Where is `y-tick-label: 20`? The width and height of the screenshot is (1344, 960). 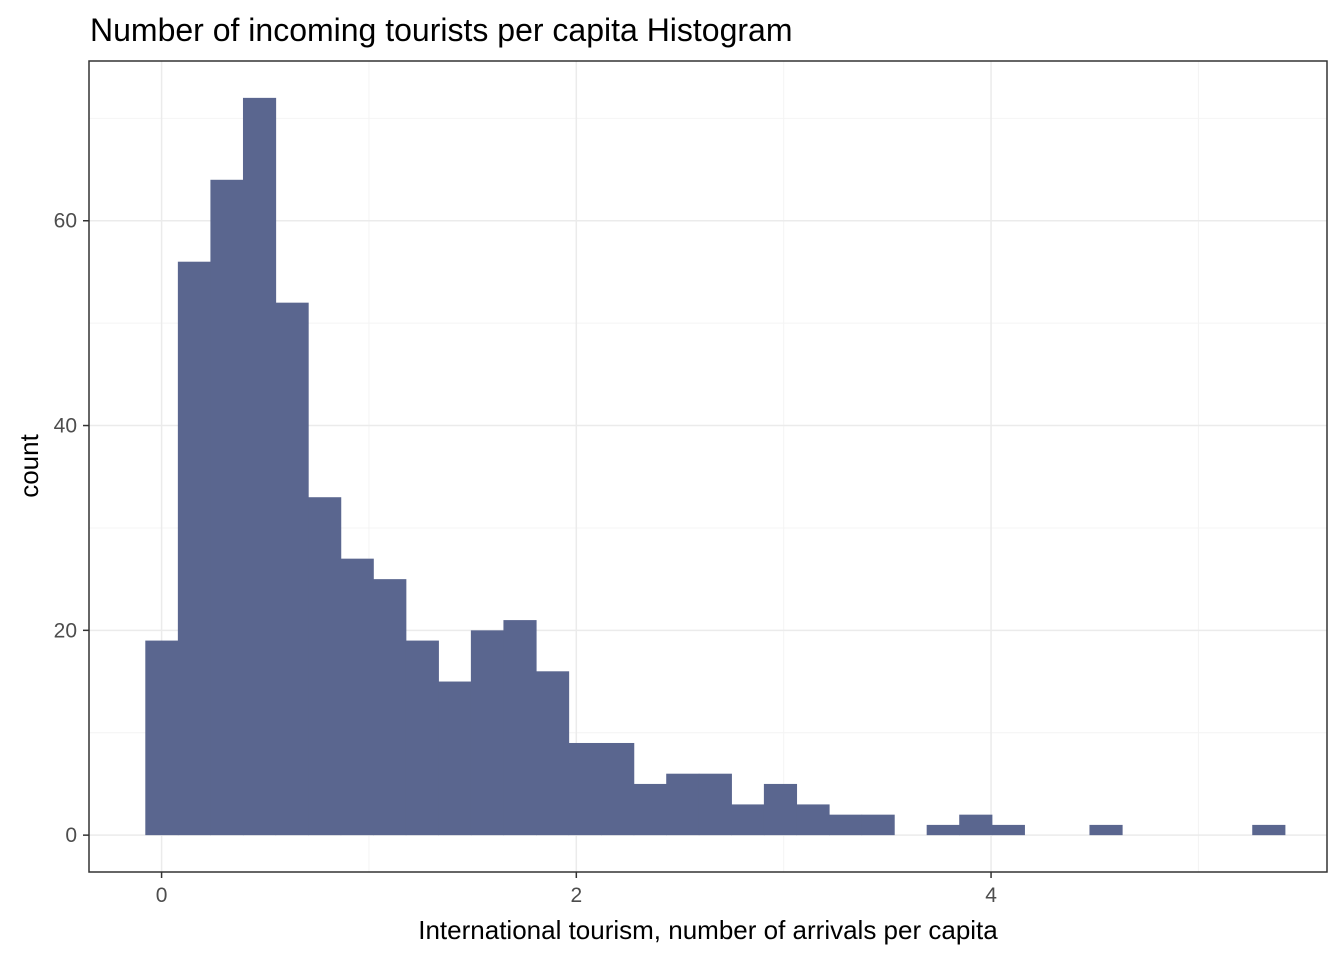 y-tick-label: 20 is located at coordinates (65, 630).